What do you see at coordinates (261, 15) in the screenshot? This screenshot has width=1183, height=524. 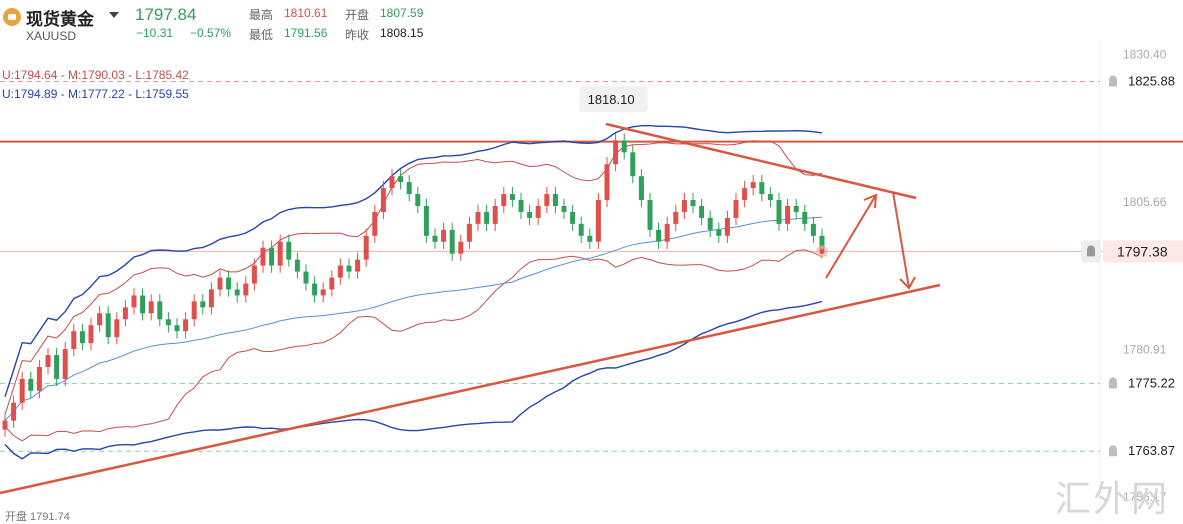 I see `high-label: 最高` at bounding box center [261, 15].